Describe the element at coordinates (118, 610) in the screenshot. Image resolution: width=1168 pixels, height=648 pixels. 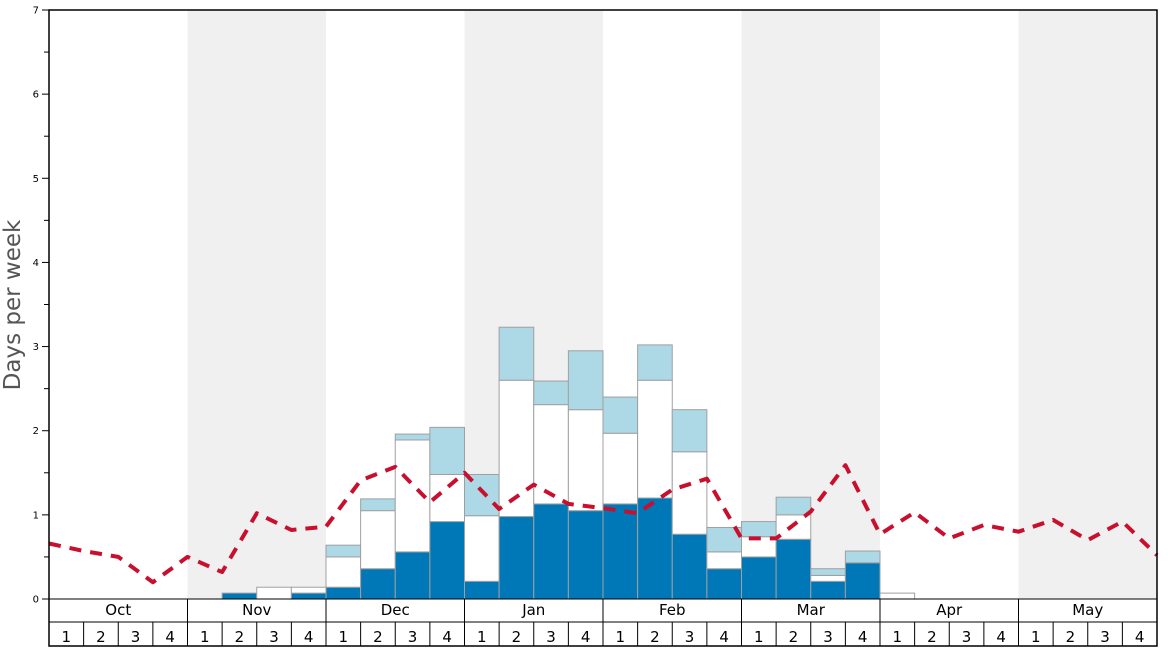
I see `month-label-oct: Oct` at that location.